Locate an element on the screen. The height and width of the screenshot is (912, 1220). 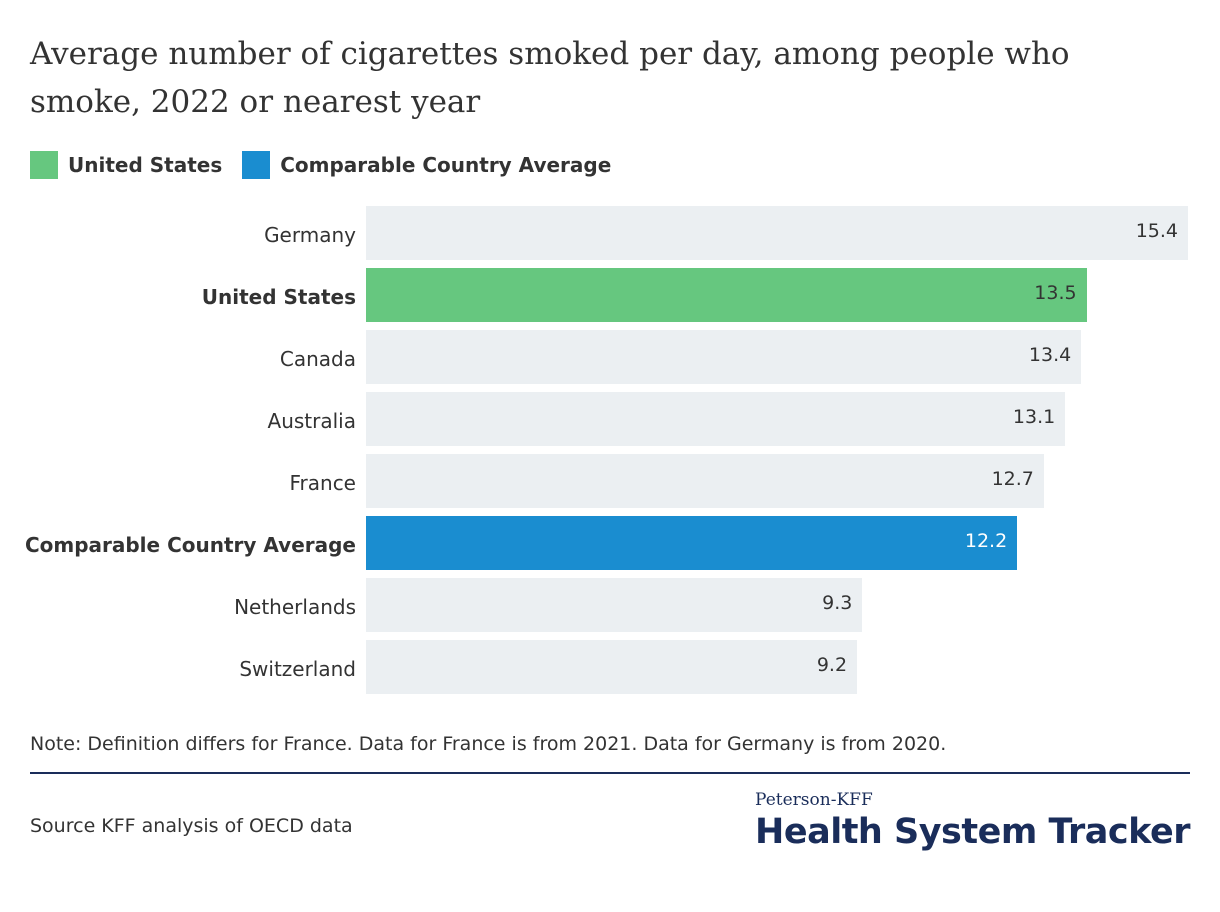
bar: 12.2 is located at coordinates (692, 543).